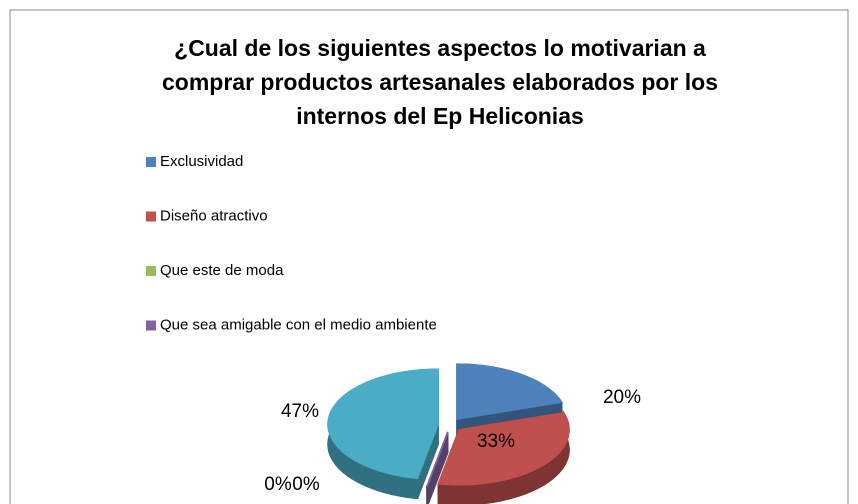 This screenshot has height=504, width=858. I want to click on data-label: 33%, so click(496, 441).